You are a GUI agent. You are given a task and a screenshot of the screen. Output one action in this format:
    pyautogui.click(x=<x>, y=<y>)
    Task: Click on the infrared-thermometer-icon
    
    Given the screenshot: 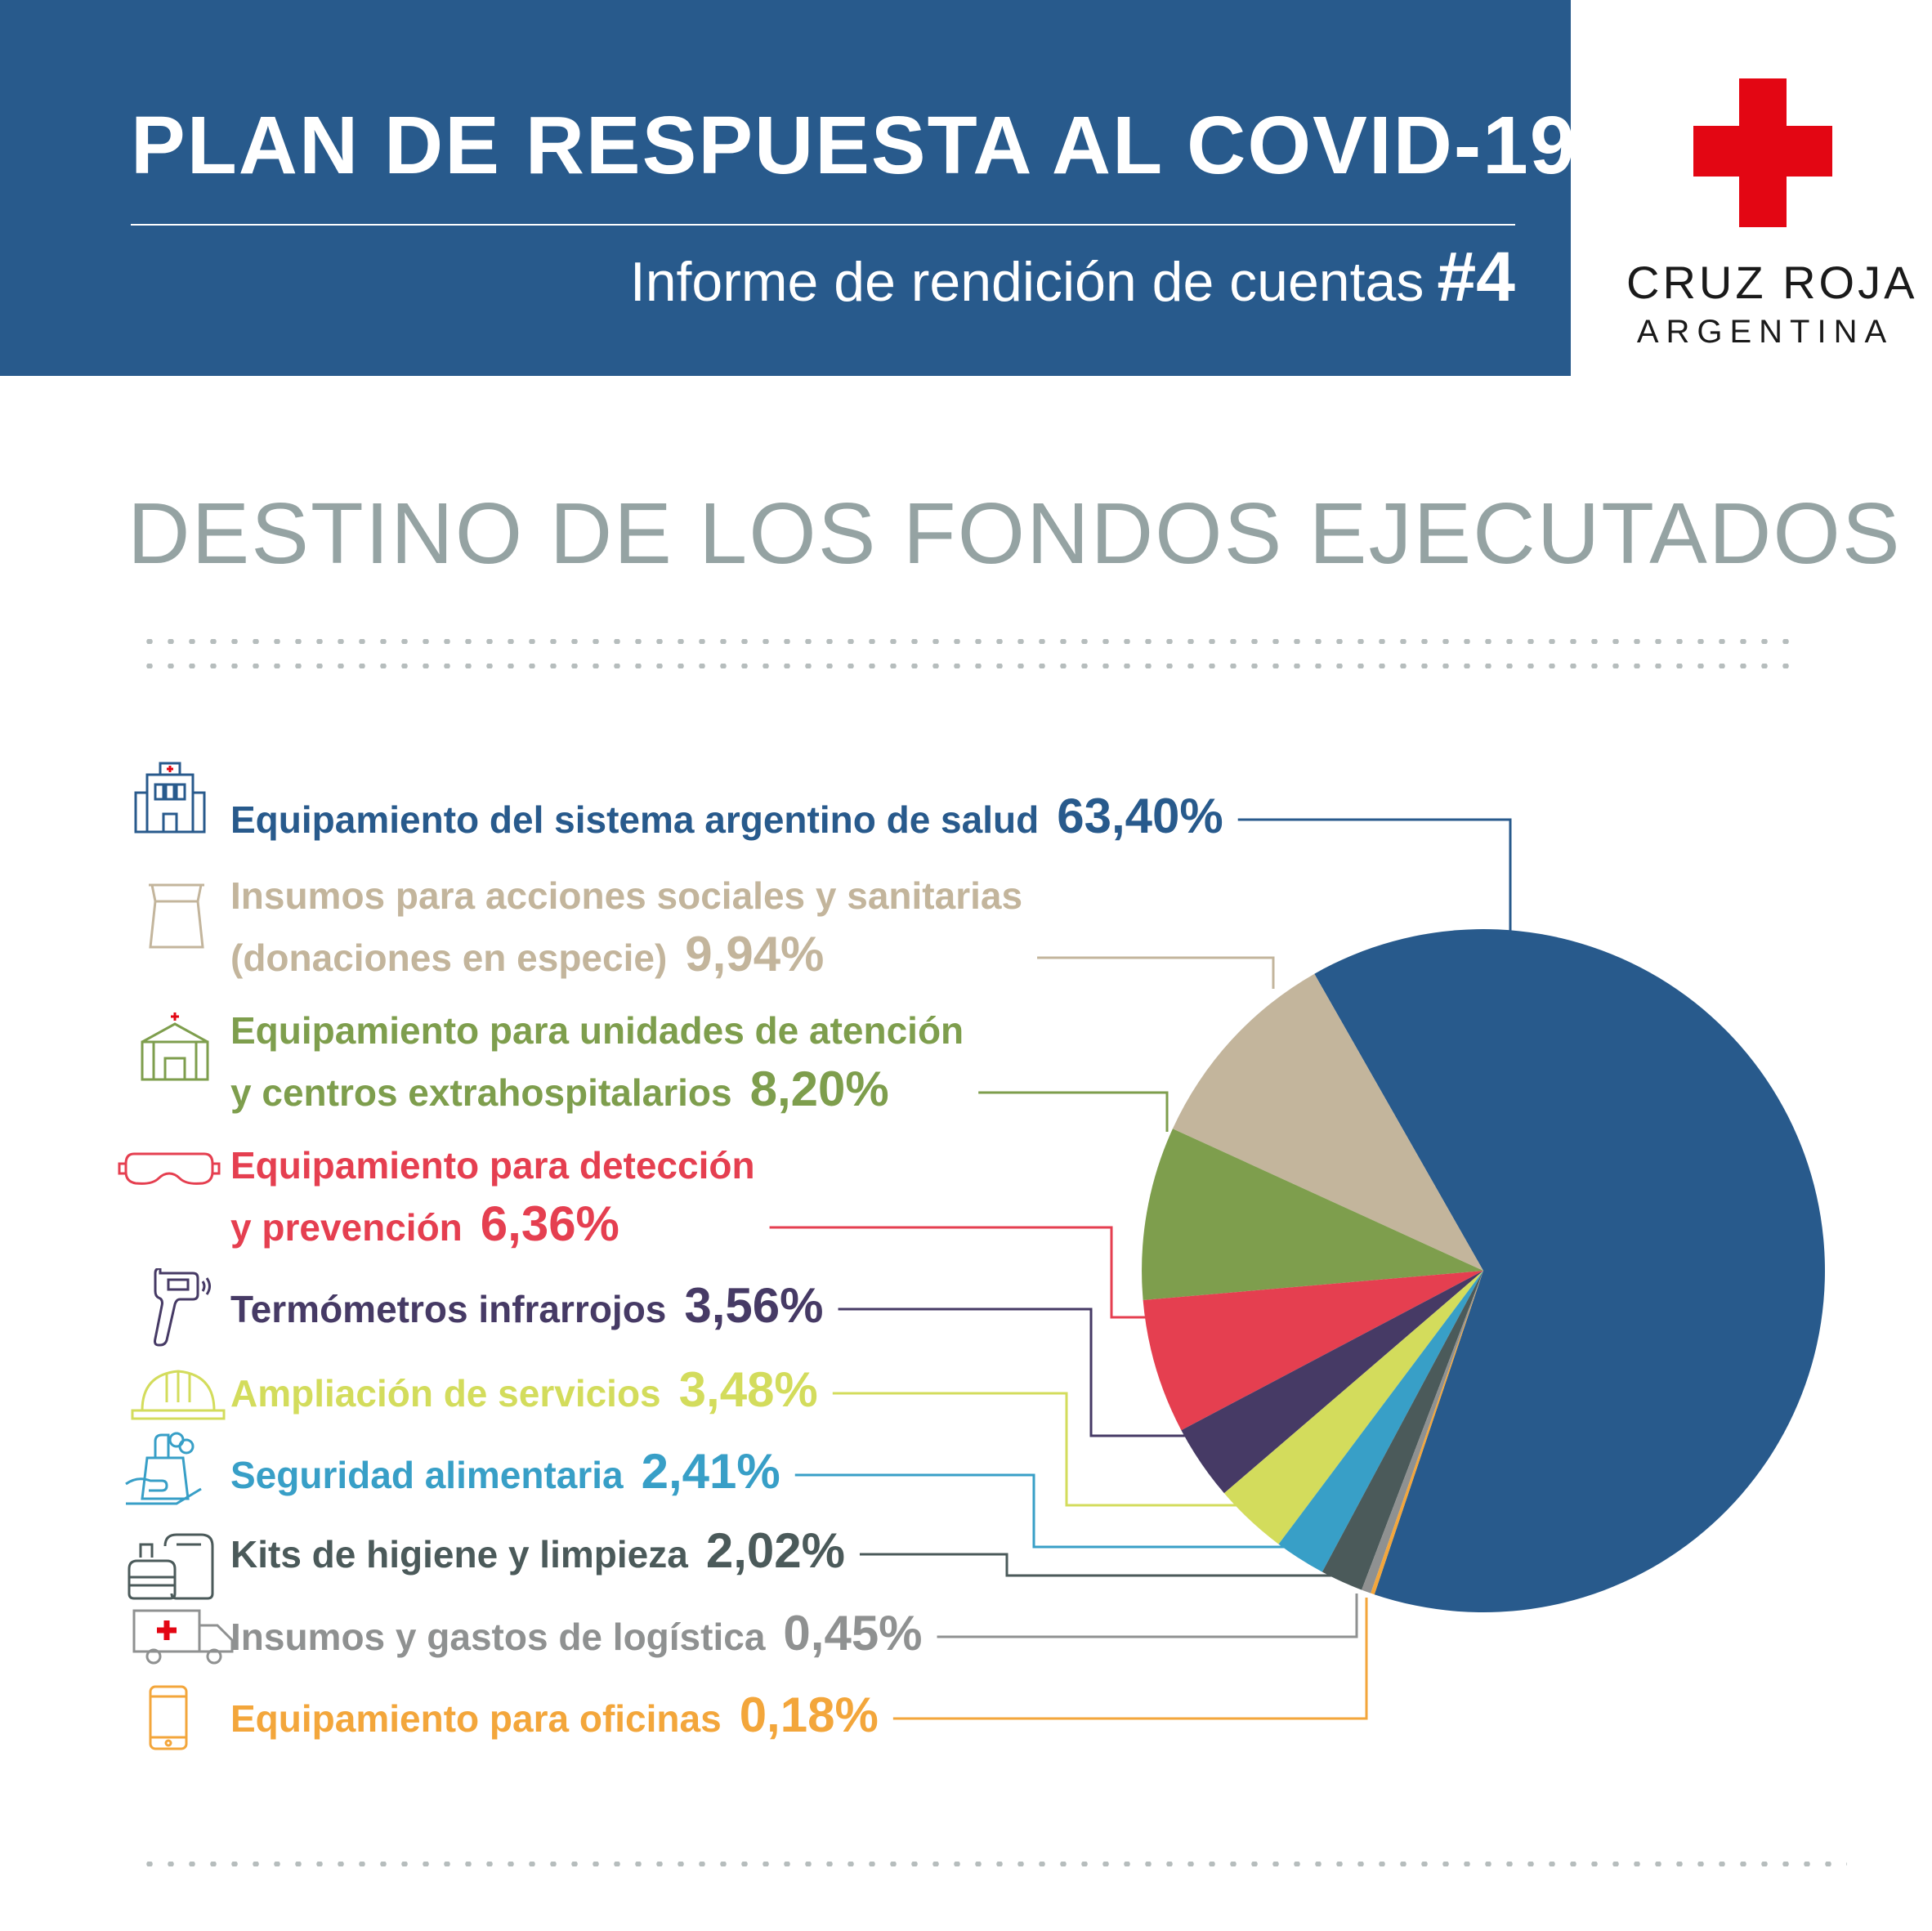 What is the action you would take?
    pyautogui.click(x=178, y=1309)
    